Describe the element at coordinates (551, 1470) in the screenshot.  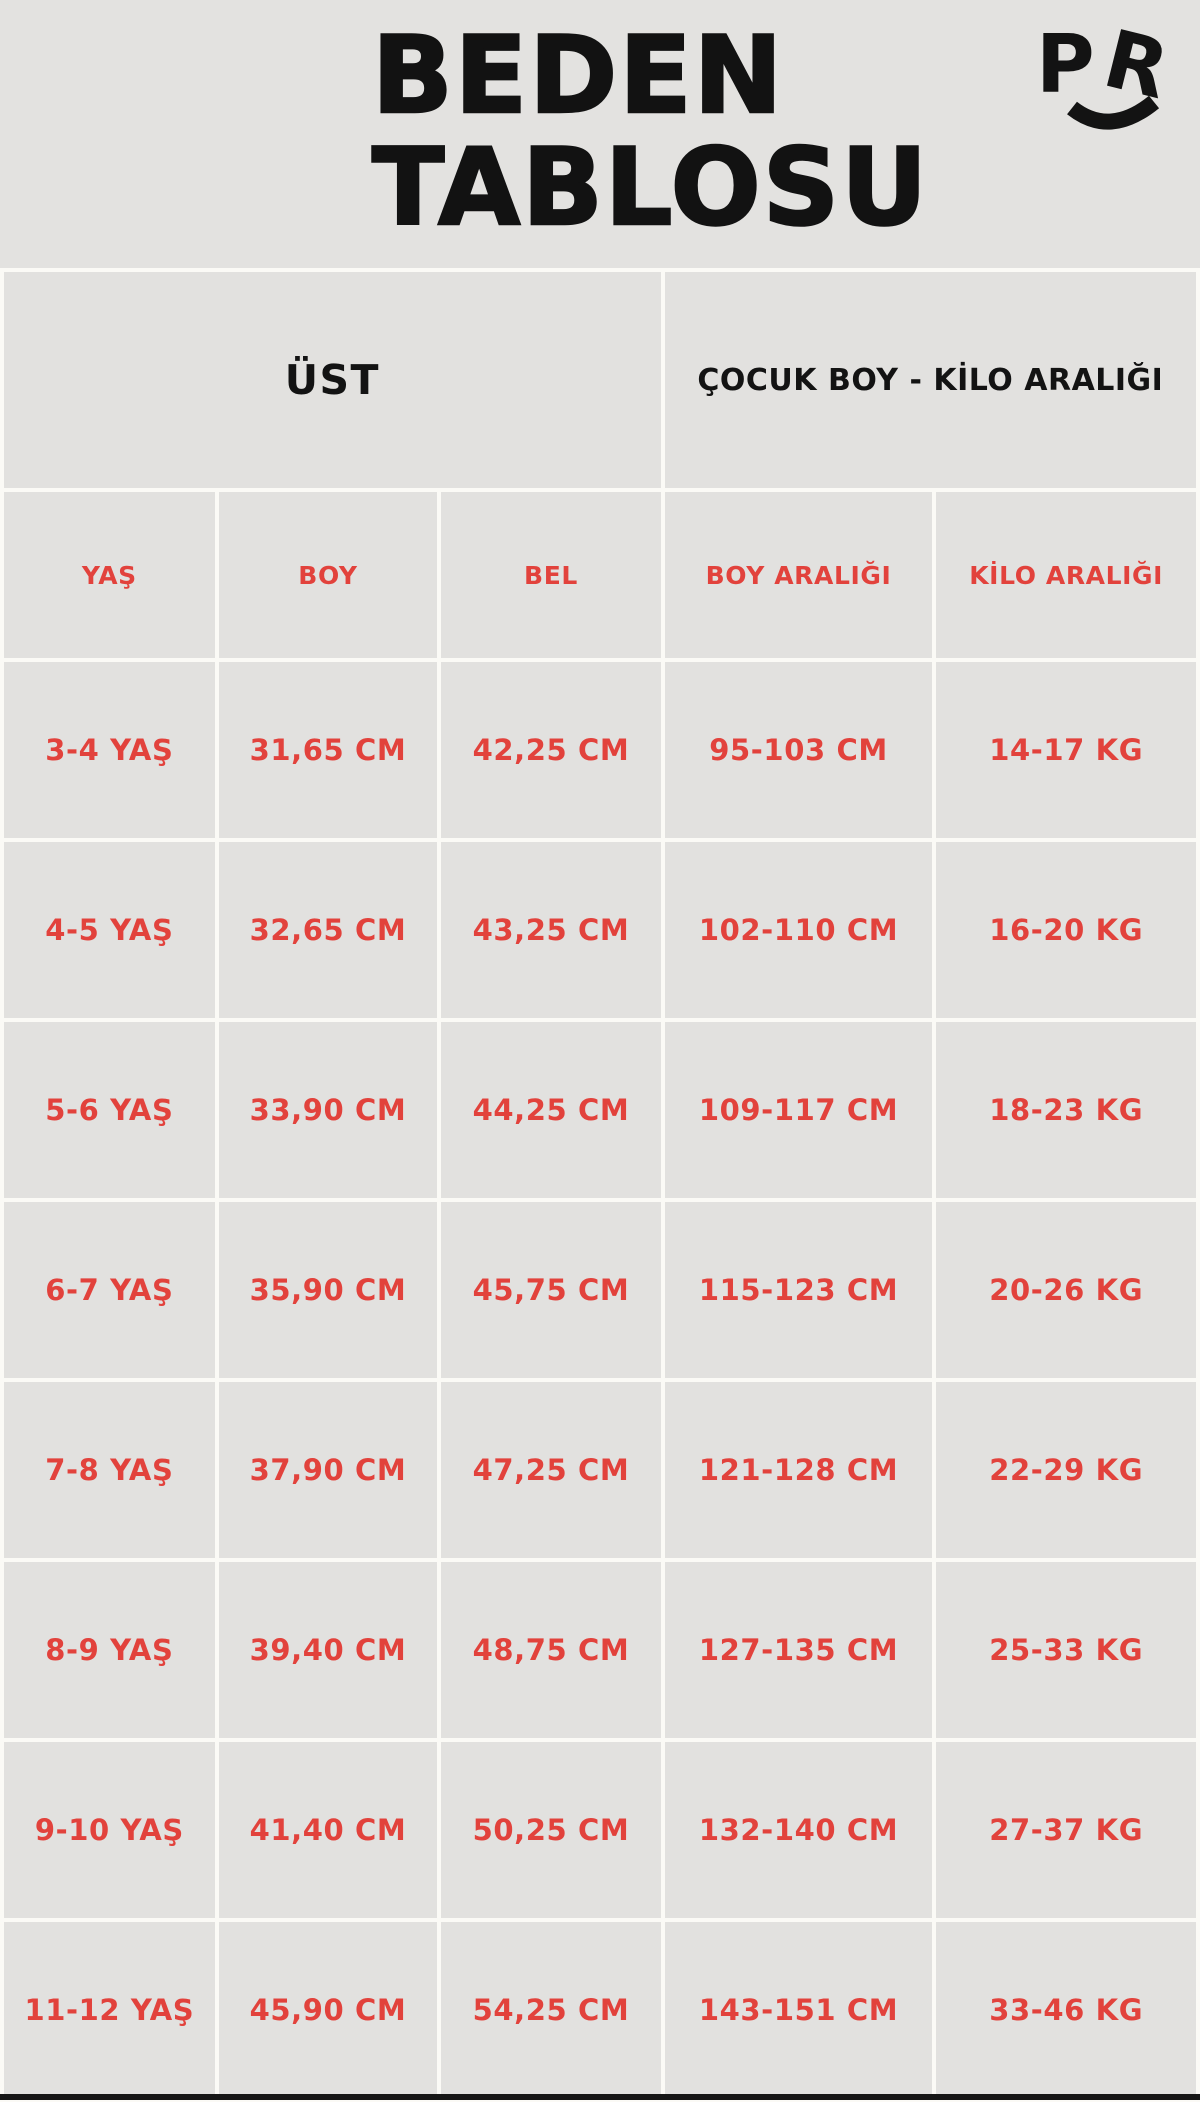
I see `table-cell-r4-bel: 47,25 CM` at that location.